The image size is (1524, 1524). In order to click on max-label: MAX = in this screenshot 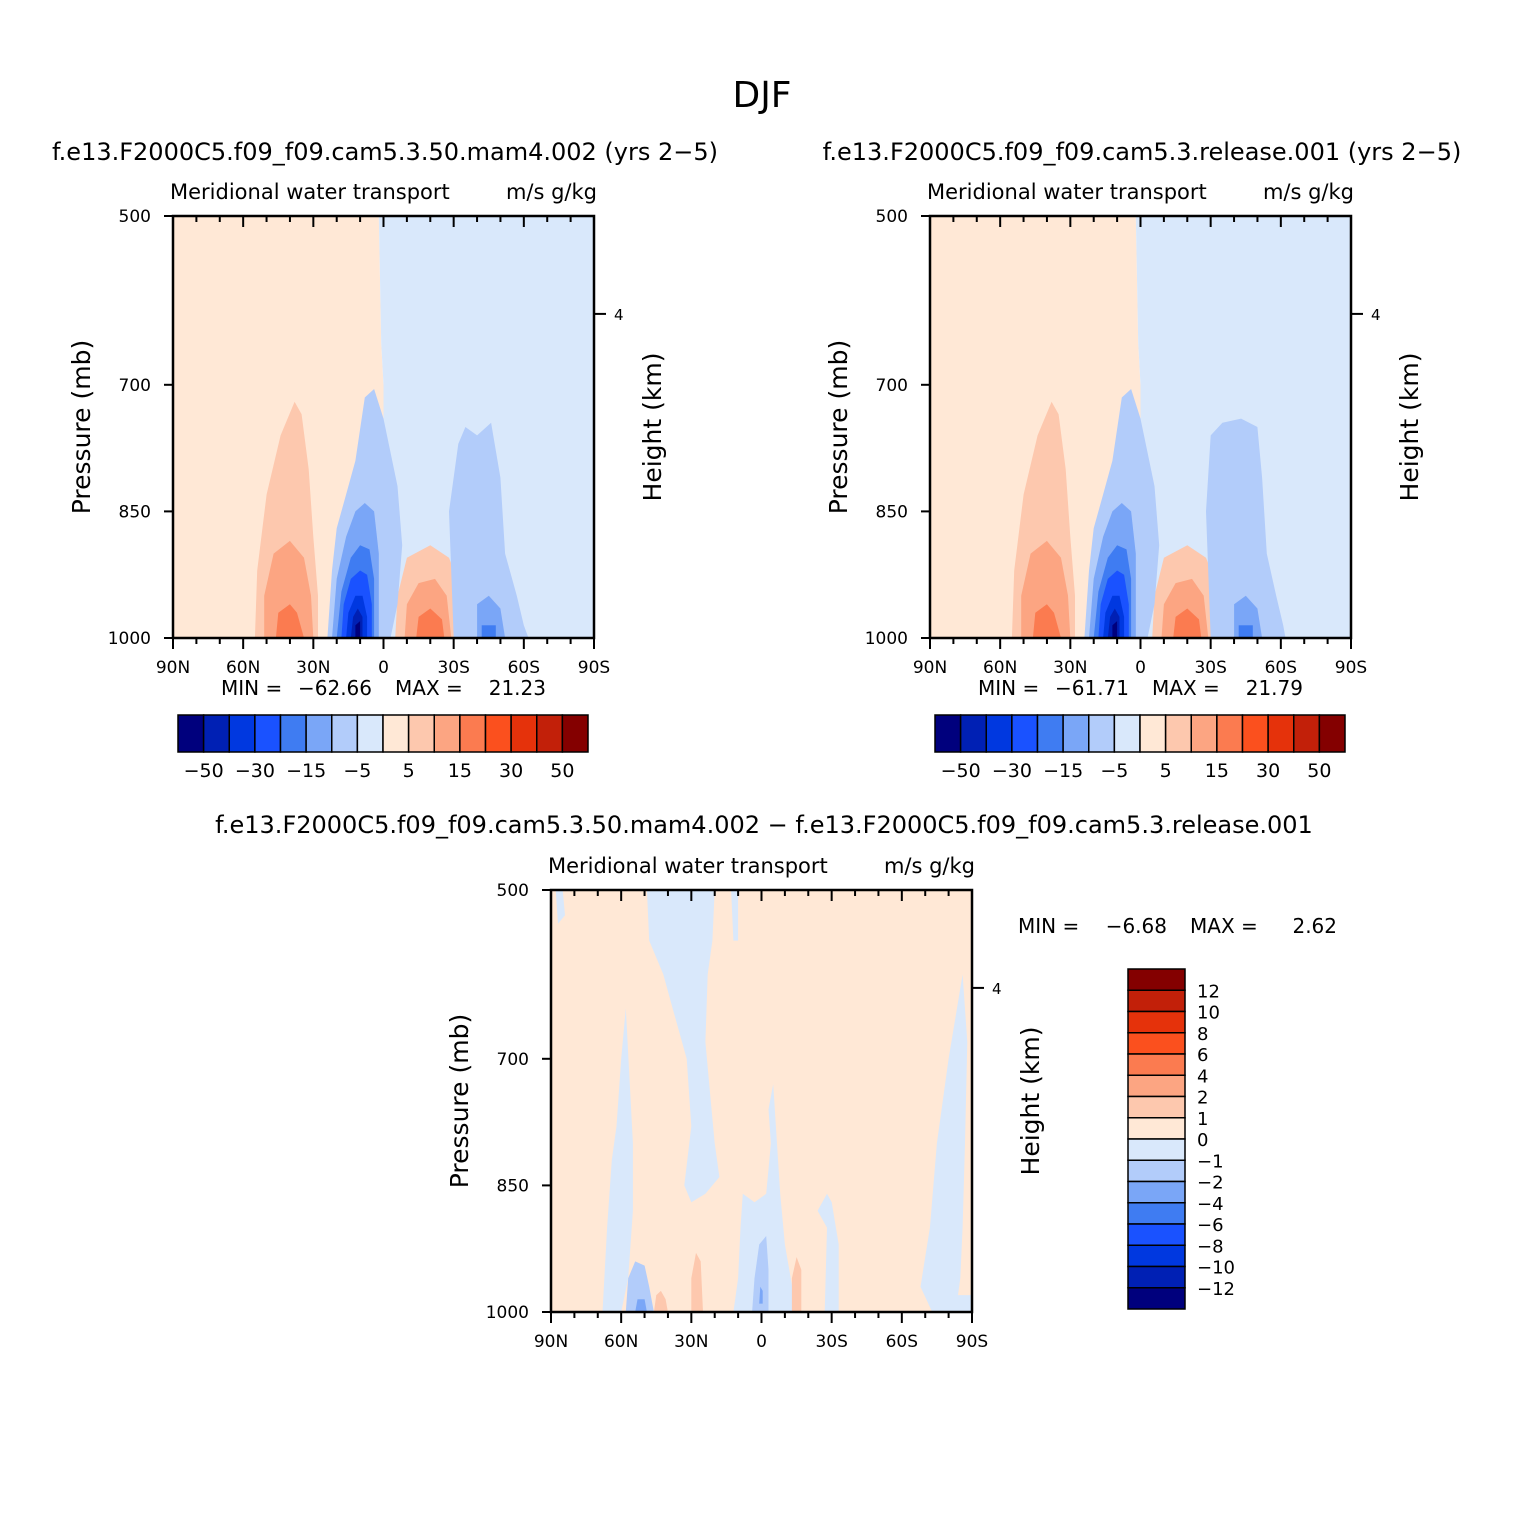, I will do `click(1224, 926)`.